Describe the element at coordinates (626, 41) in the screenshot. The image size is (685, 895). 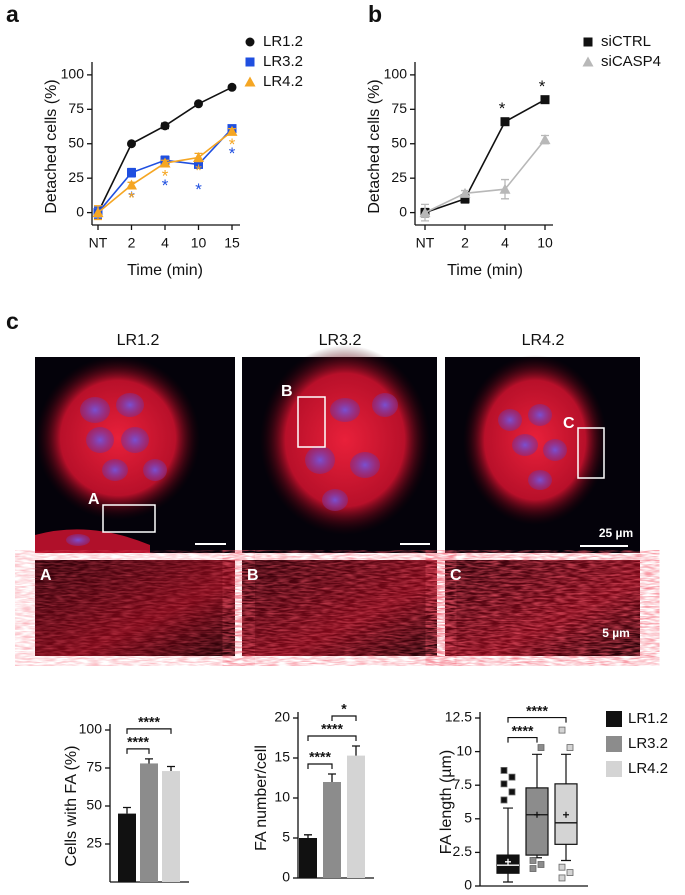
I see `legend-label: siCTRL` at that location.